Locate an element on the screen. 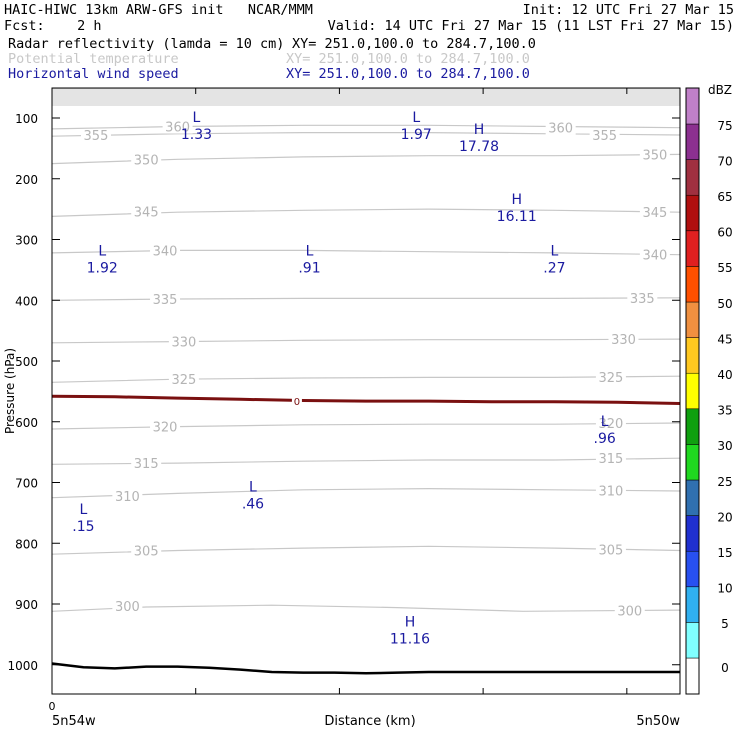  theta-label-335: 335 is located at coordinates (165, 300).